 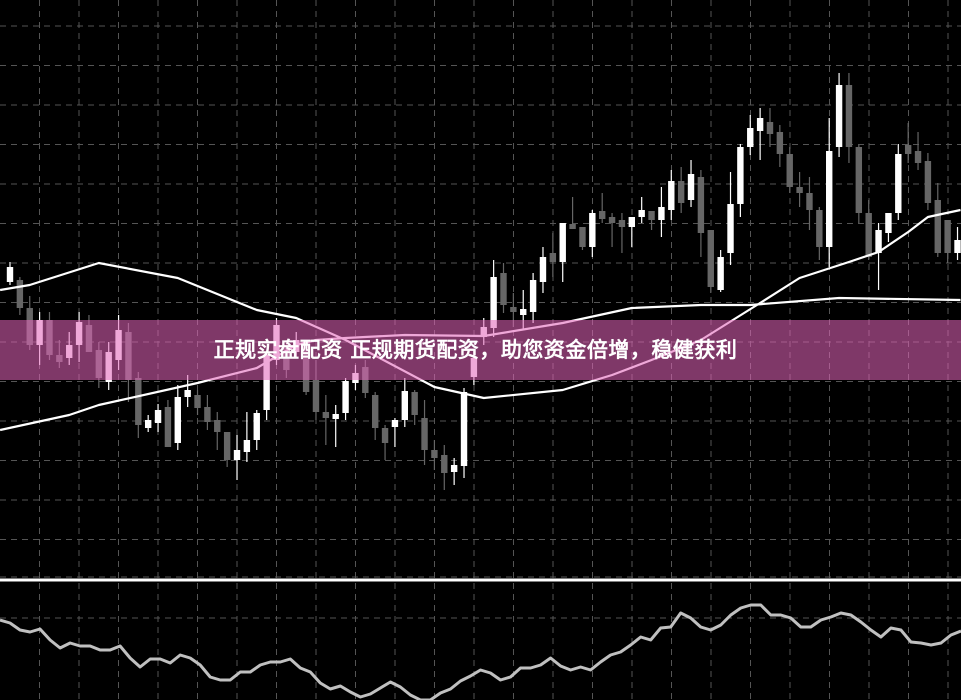 What do you see at coordinates (475, 350) in the screenshot?
I see `promo-banner-text: 正规实盘配资 正规期货配资，助您资金倍增，稳健获利` at bounding box center [475, 350].